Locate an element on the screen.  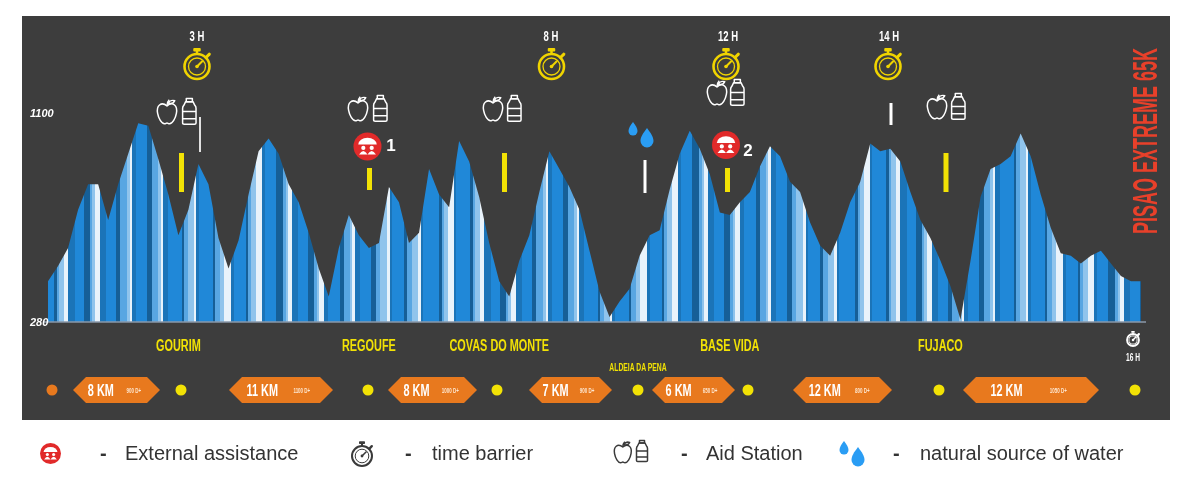
chart-title: PISAO EXTREME 65K is located at coordinates (1145, 140).